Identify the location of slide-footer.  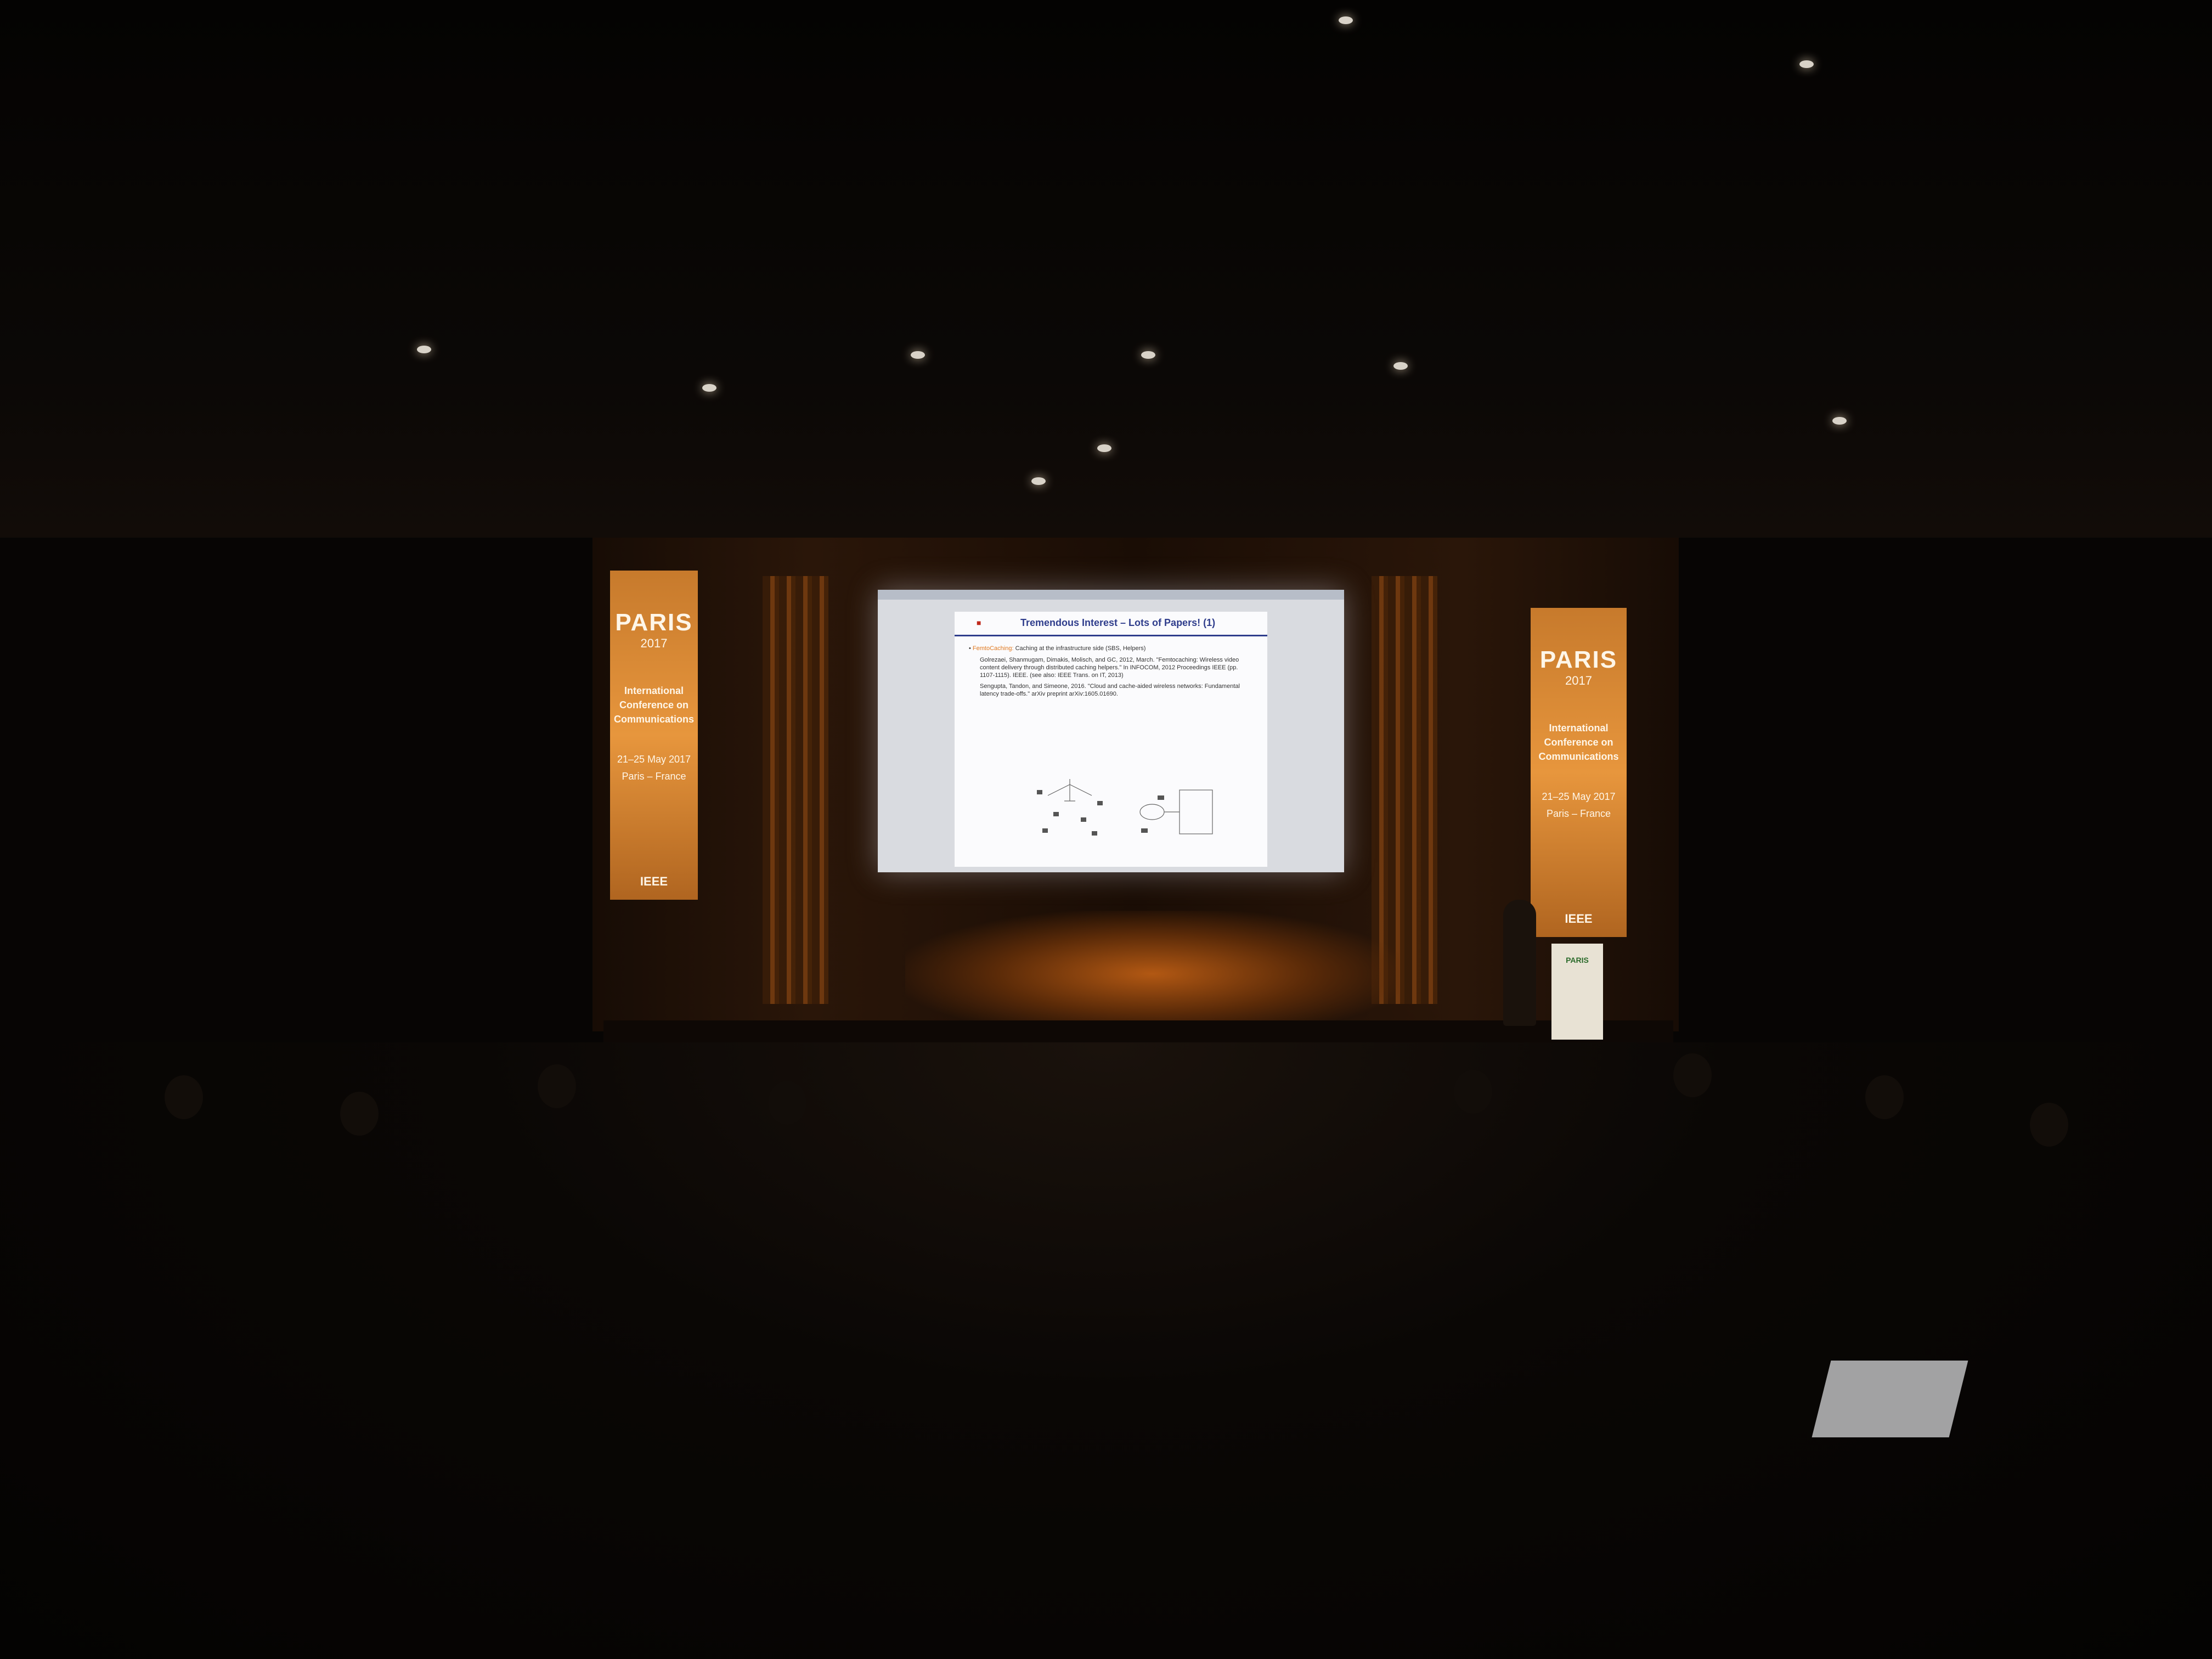
(1111, 862).